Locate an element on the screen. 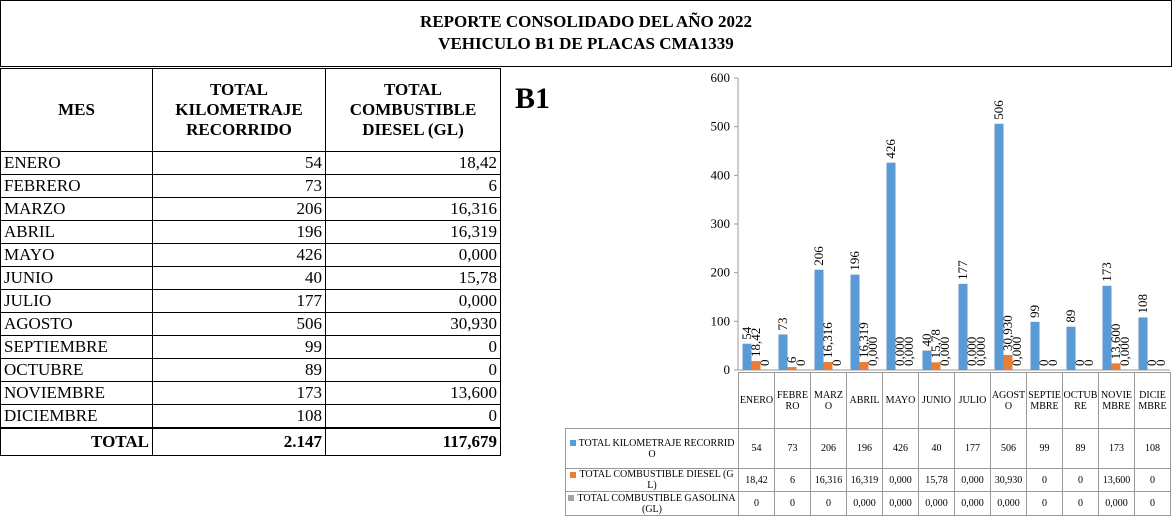  table-row: SEPTIEMBRE 99 0 is located at coordinates (250, 347).